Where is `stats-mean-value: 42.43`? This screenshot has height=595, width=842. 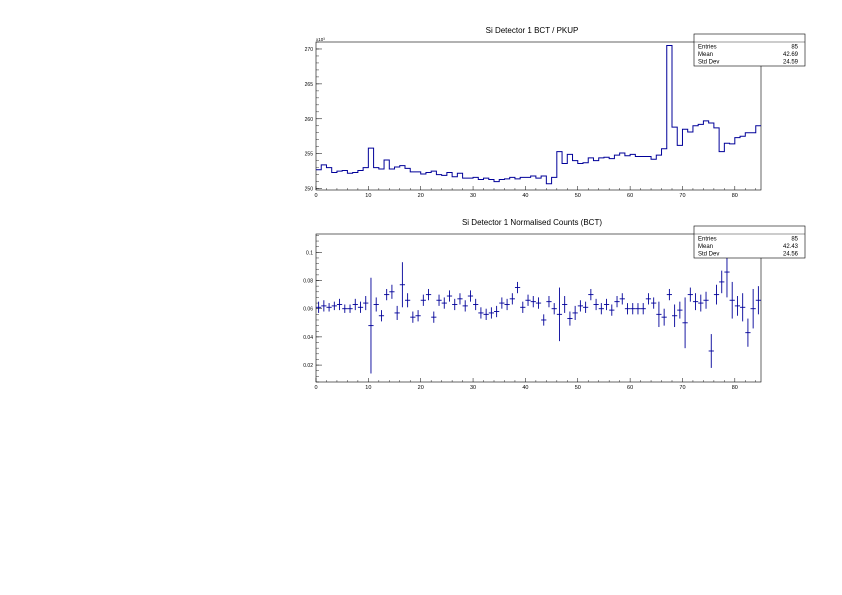
stats-mean-value: 42.43 is located at coordinates (791, 247).